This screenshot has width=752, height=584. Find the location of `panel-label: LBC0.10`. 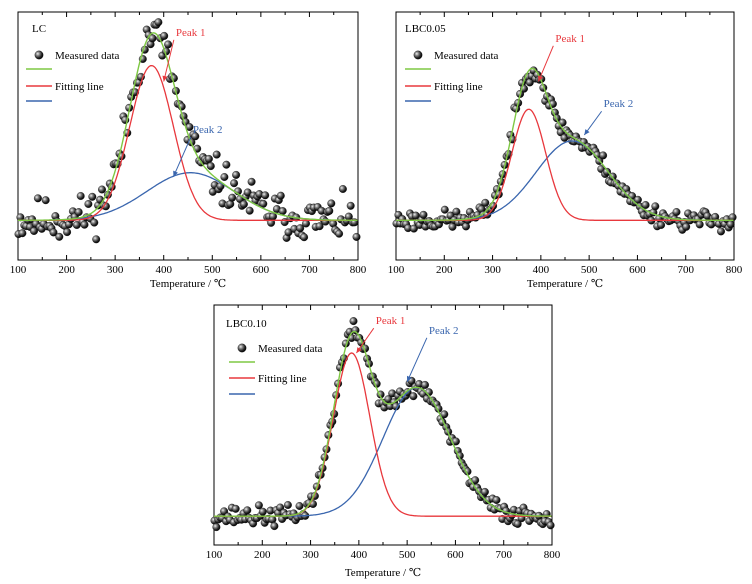

panel-label: LBC0.10 is located at coordinates (246, 324).